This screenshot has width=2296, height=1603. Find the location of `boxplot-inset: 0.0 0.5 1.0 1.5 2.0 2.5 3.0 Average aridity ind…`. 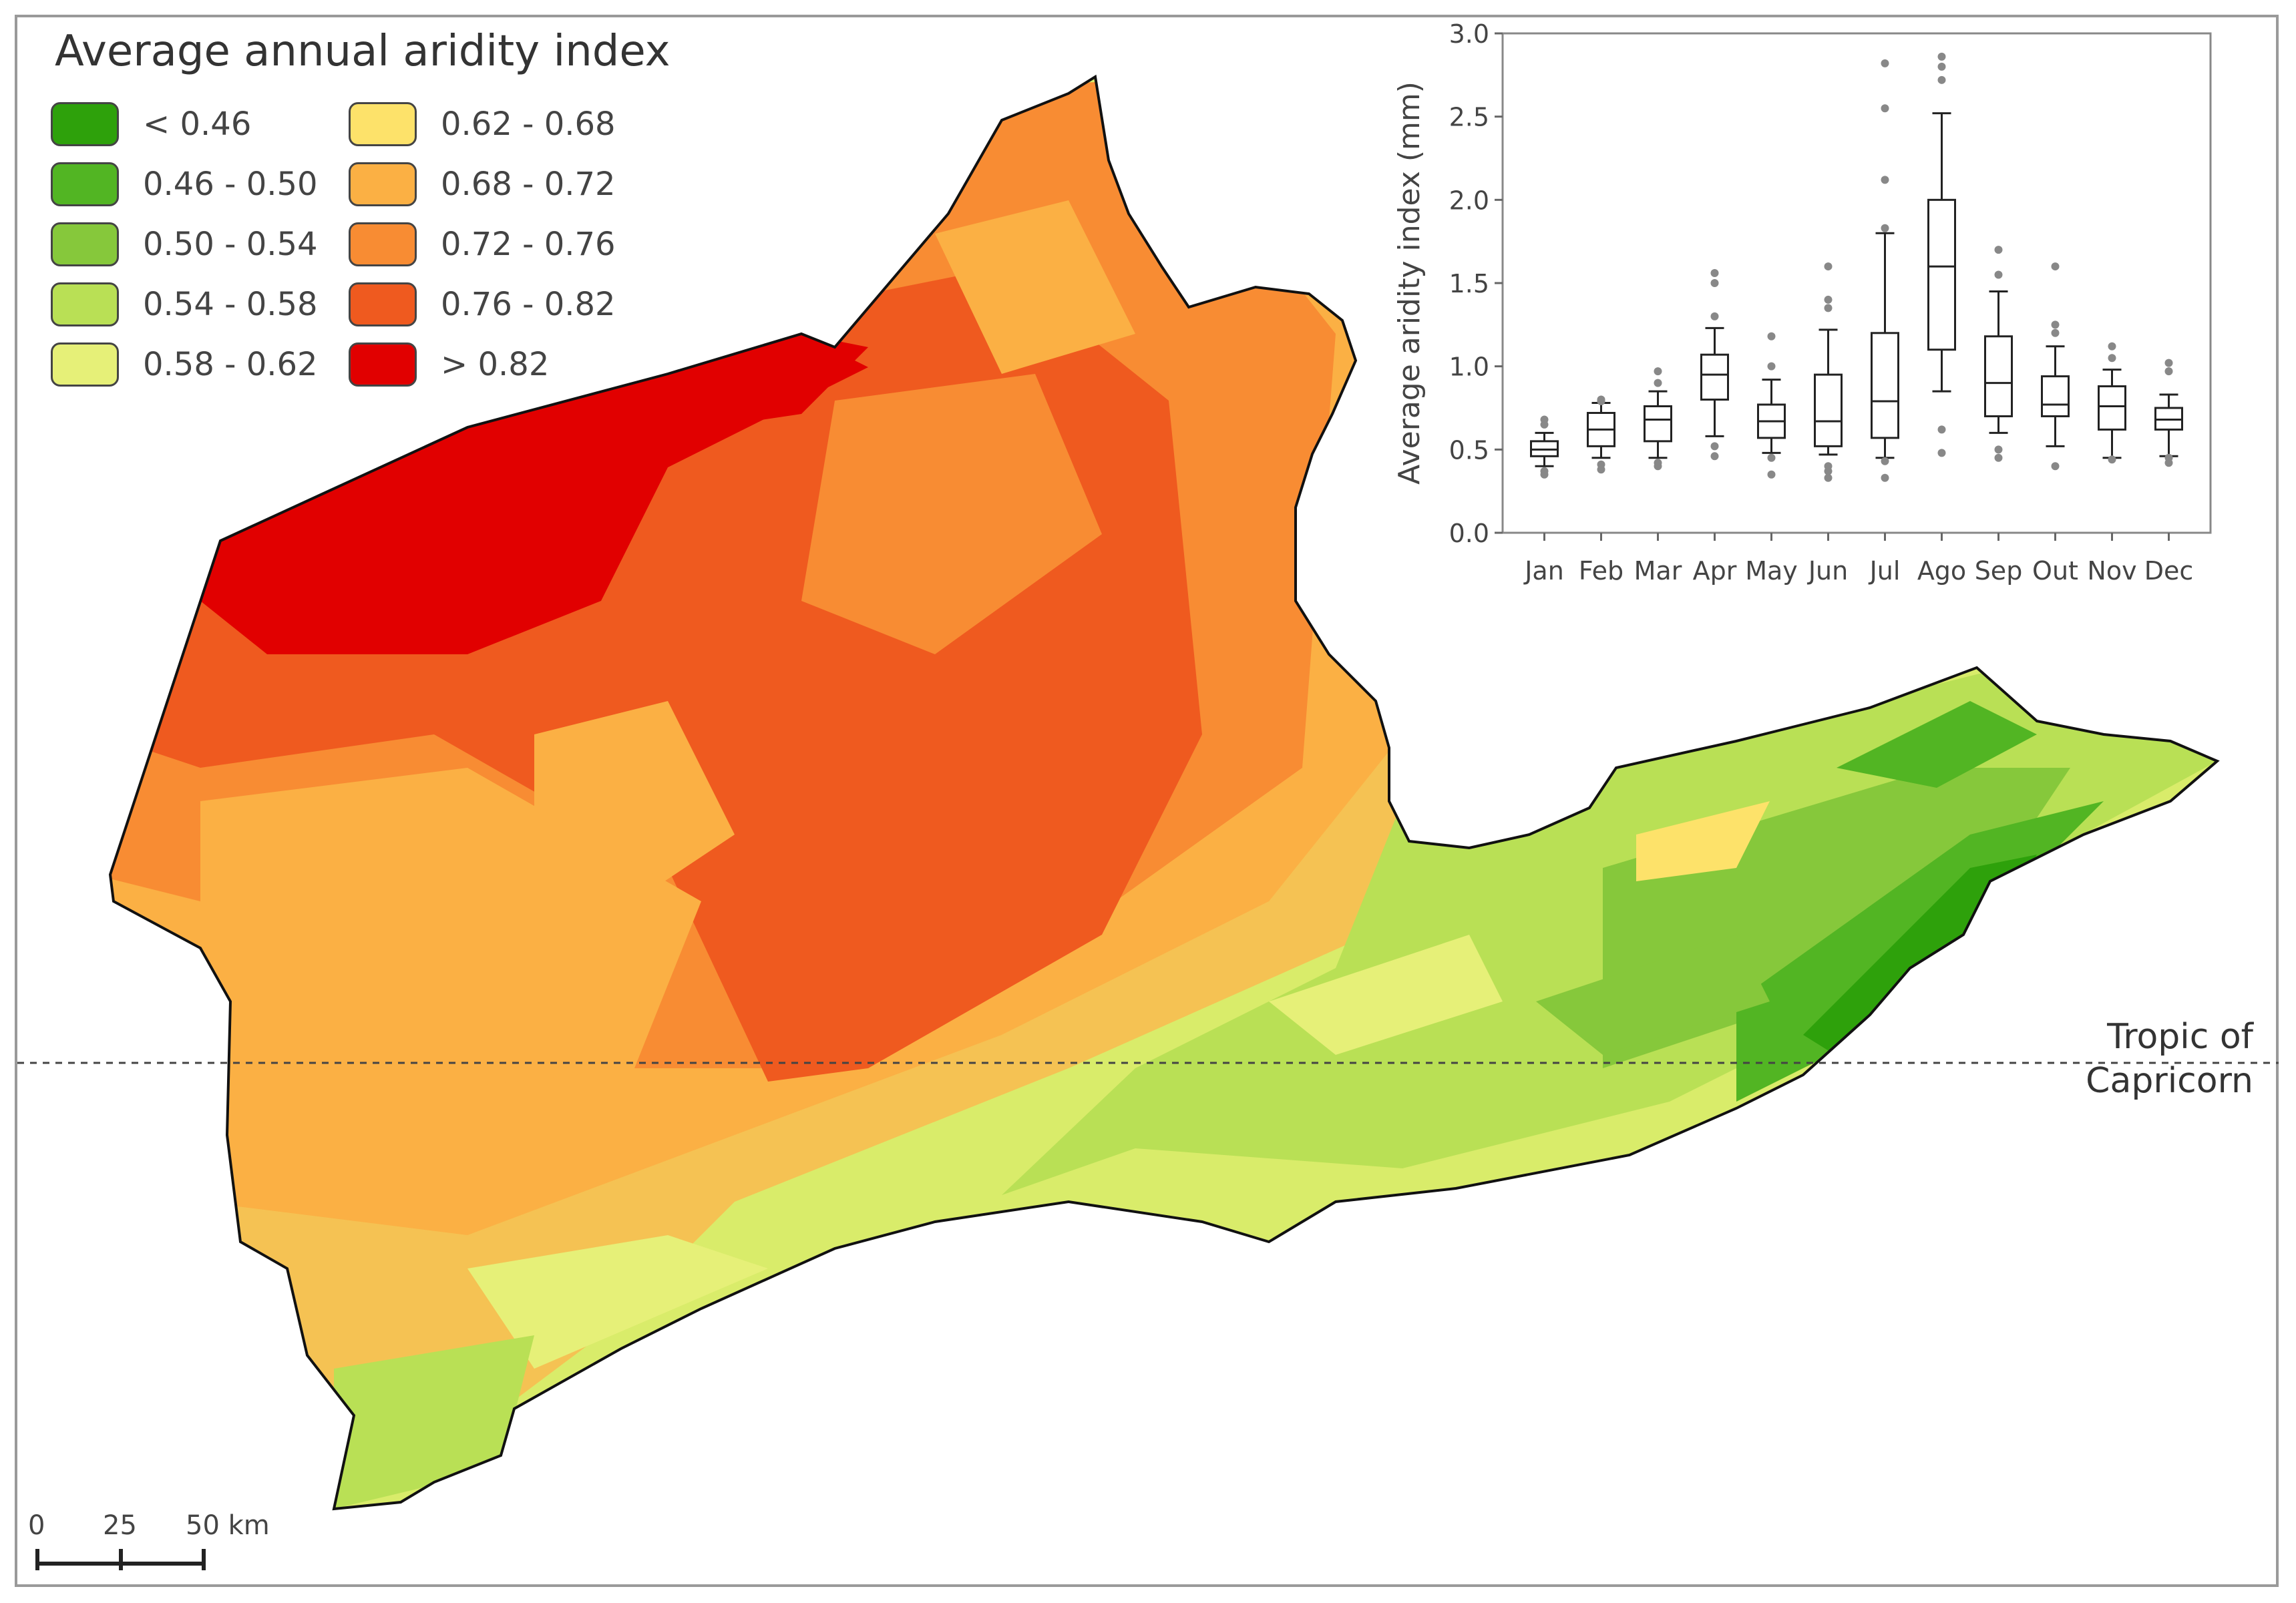

boxplot-inset: 0.0 0.5 1.0 1.5 2.0 2.5 3.0 Average aridity ind… is located at coordinates (1802, 302).